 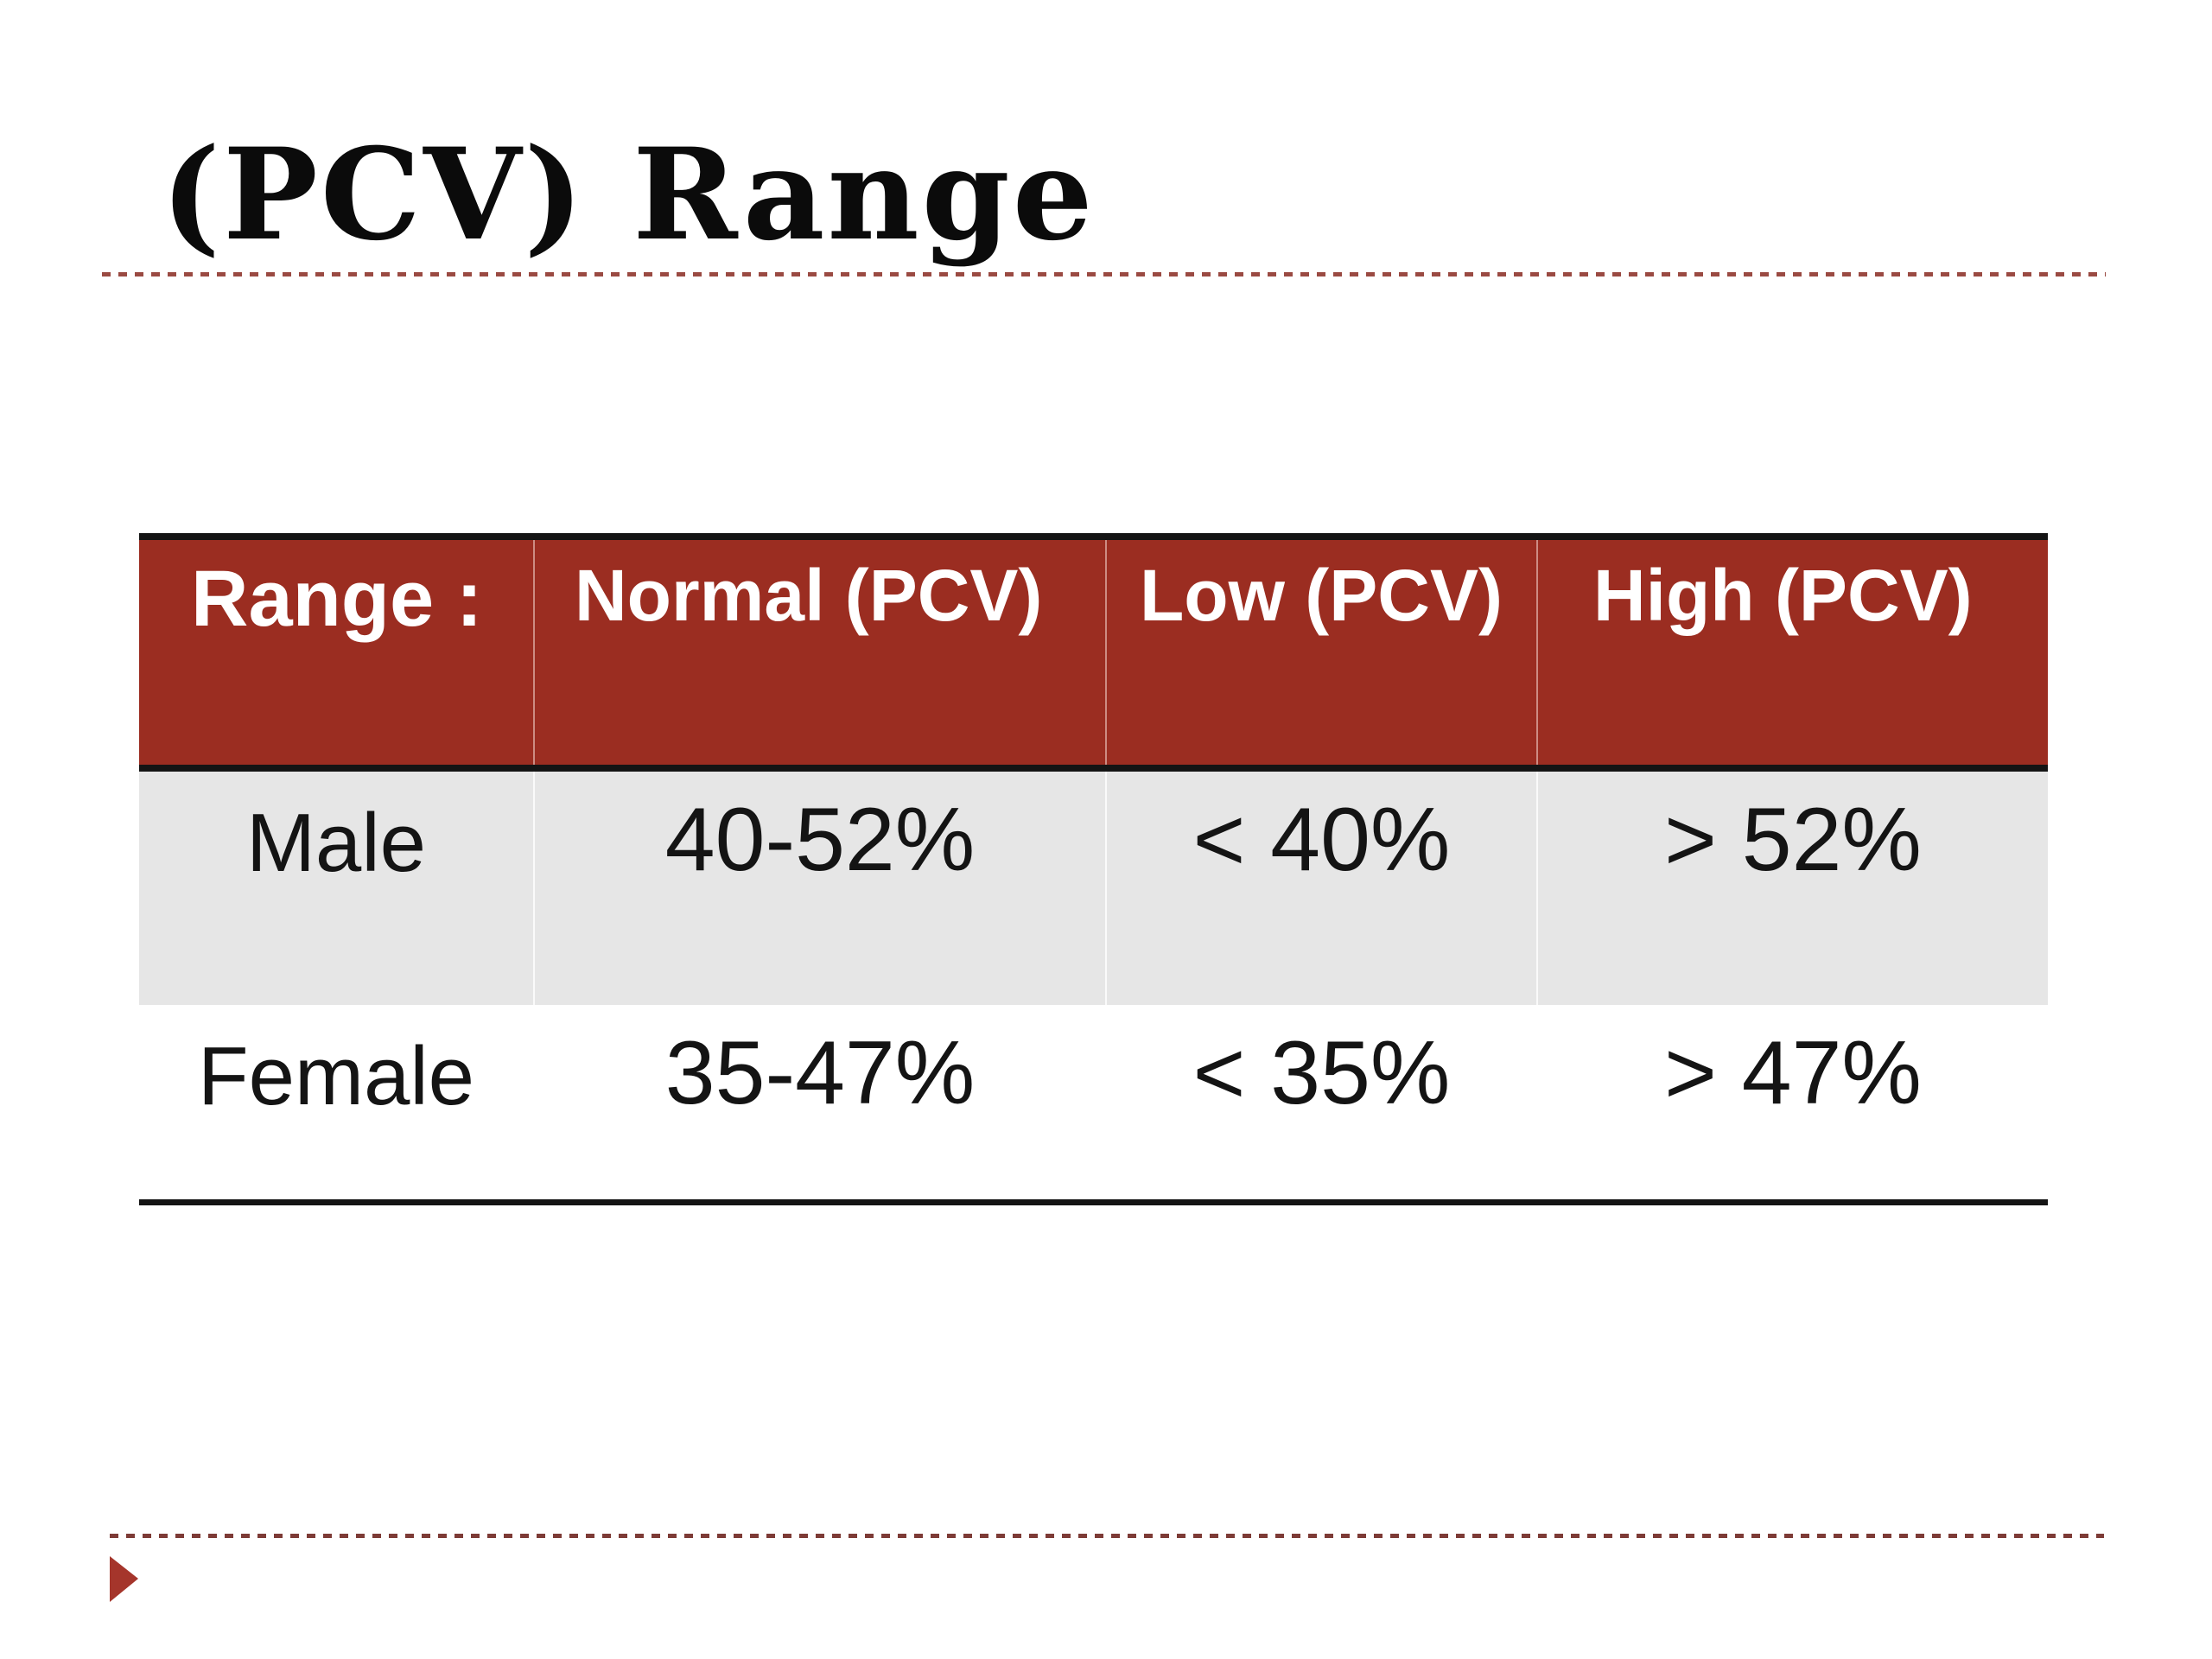 What do you see at coordinates (1792, 888) in the screenshot?
I see `cell-male-high: > 52%` at bounding box center [1792, 888].